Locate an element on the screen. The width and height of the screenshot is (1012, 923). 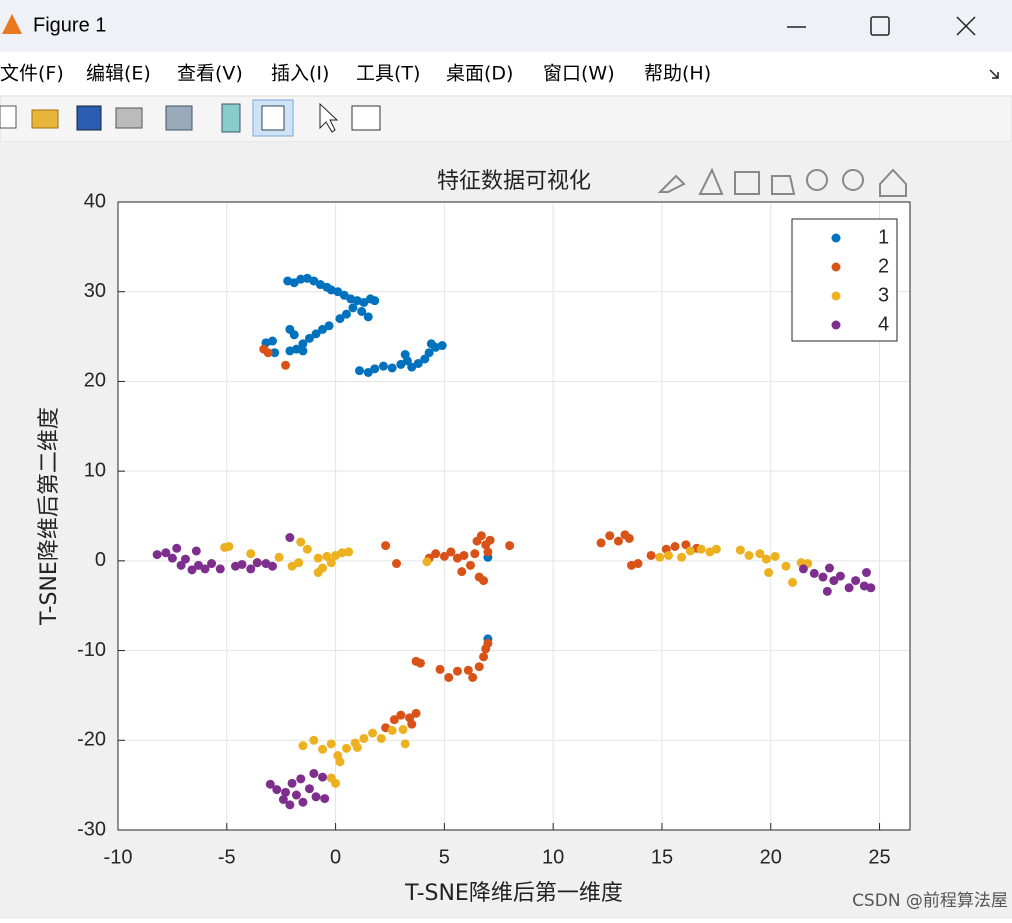
maximize-button is located at coordinates (880, 26).